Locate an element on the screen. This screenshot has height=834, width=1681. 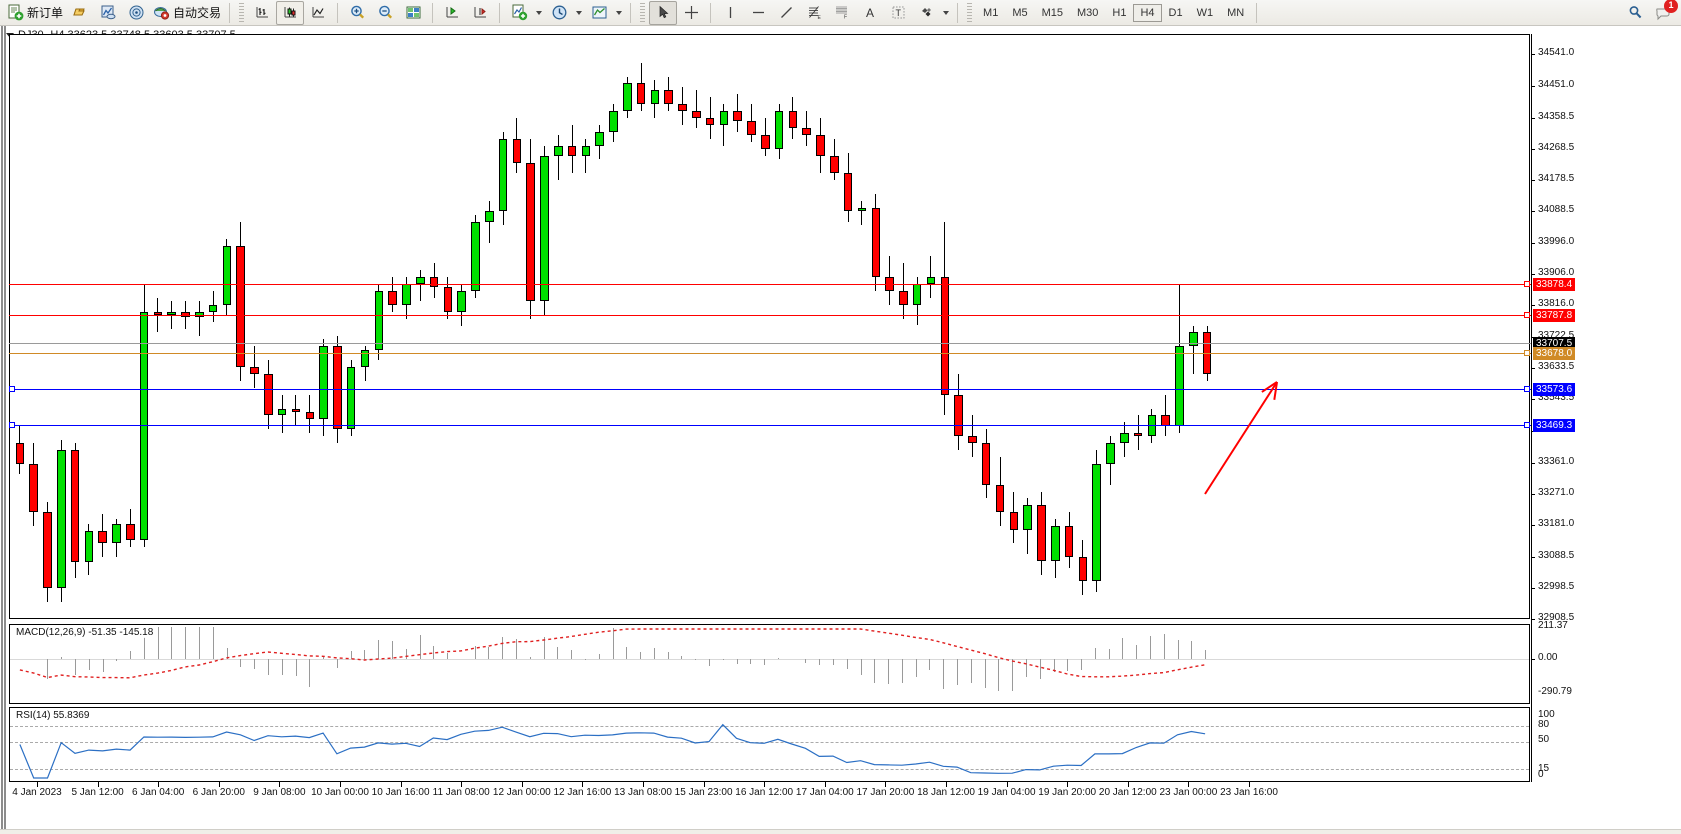
line-chart-icon is located at coordinates (318, 13).